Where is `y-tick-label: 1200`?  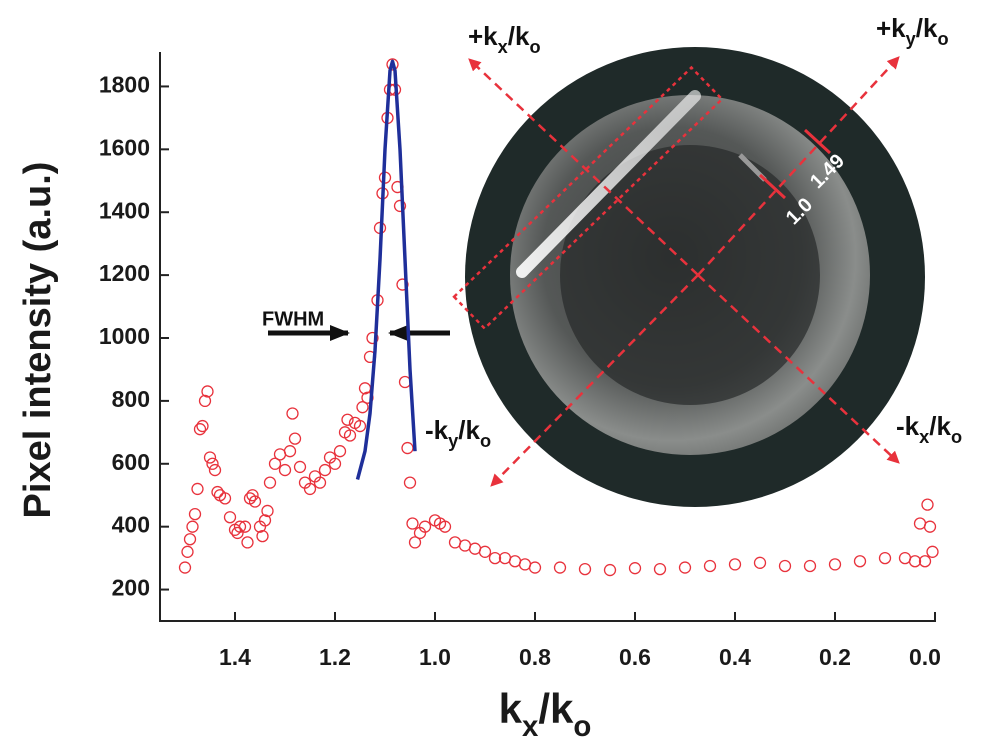
y-tick-label: 1200 is located at coordinates (124, 273).